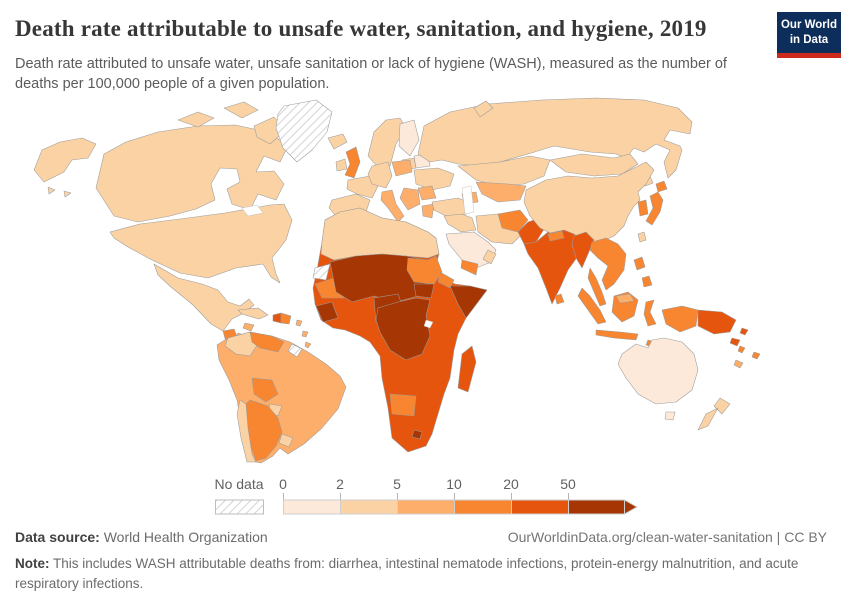 The image size is (850, 600). Describe the element at coordinates (417, 434) in the screenshot. I see `region-lesotho` at that location.